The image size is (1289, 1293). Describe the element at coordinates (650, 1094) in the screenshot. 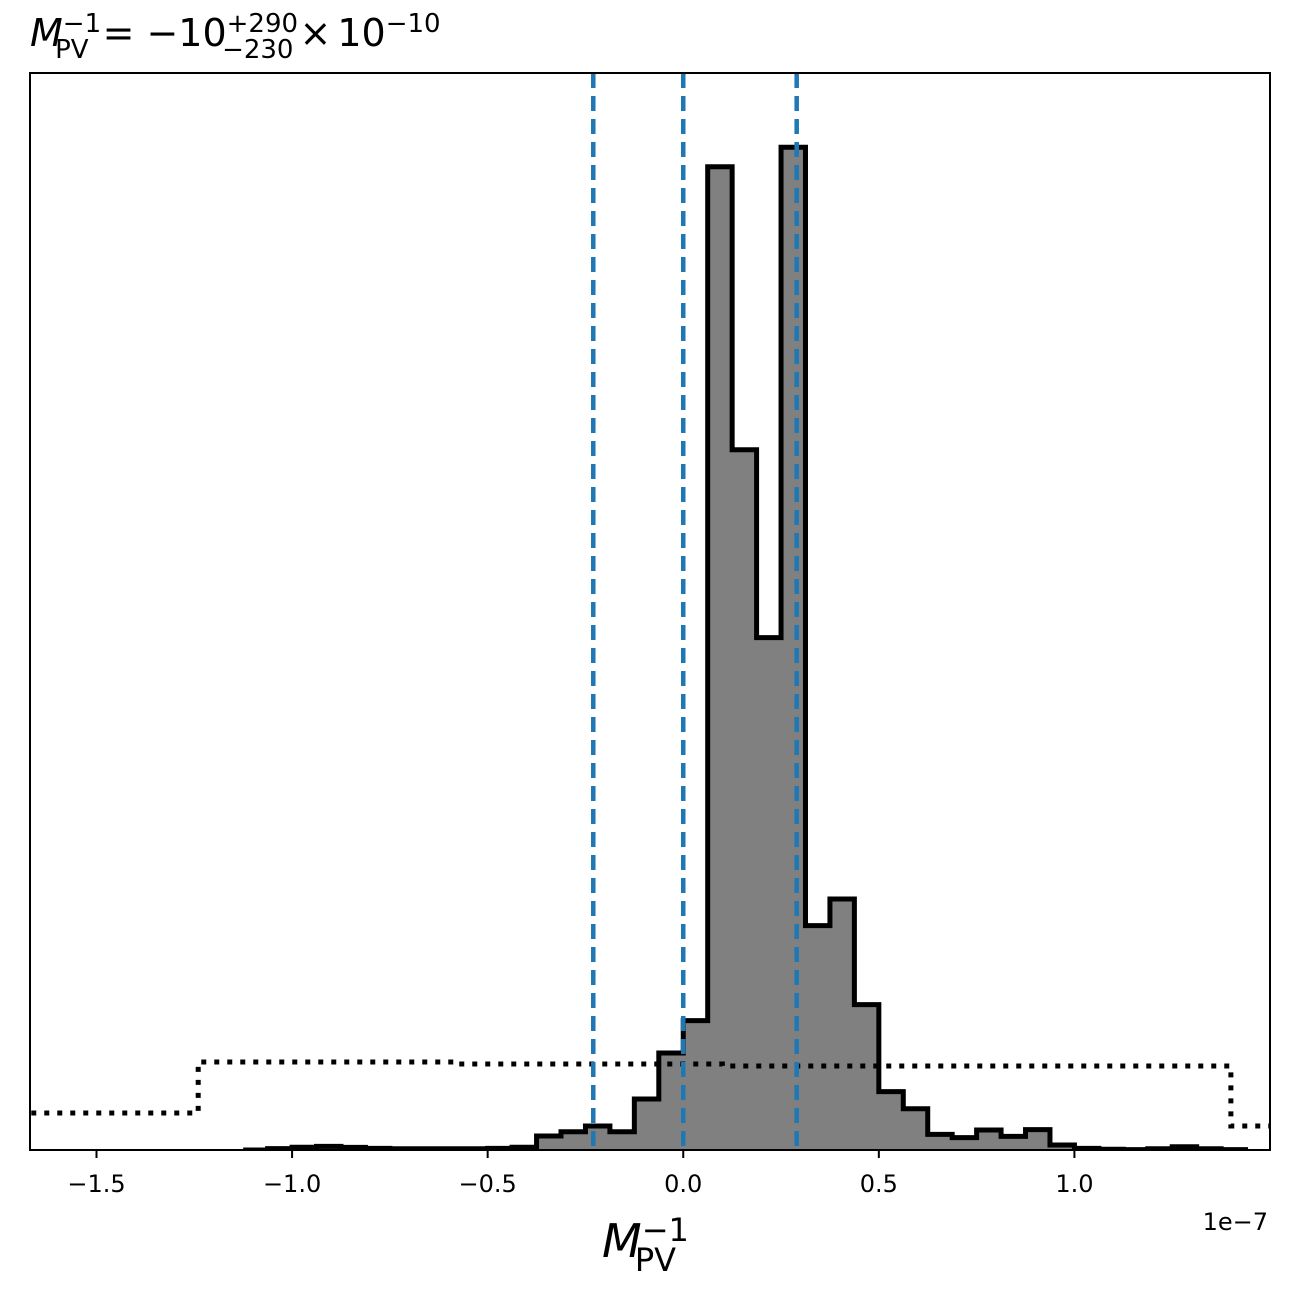

I see `prior-outline` at that location.